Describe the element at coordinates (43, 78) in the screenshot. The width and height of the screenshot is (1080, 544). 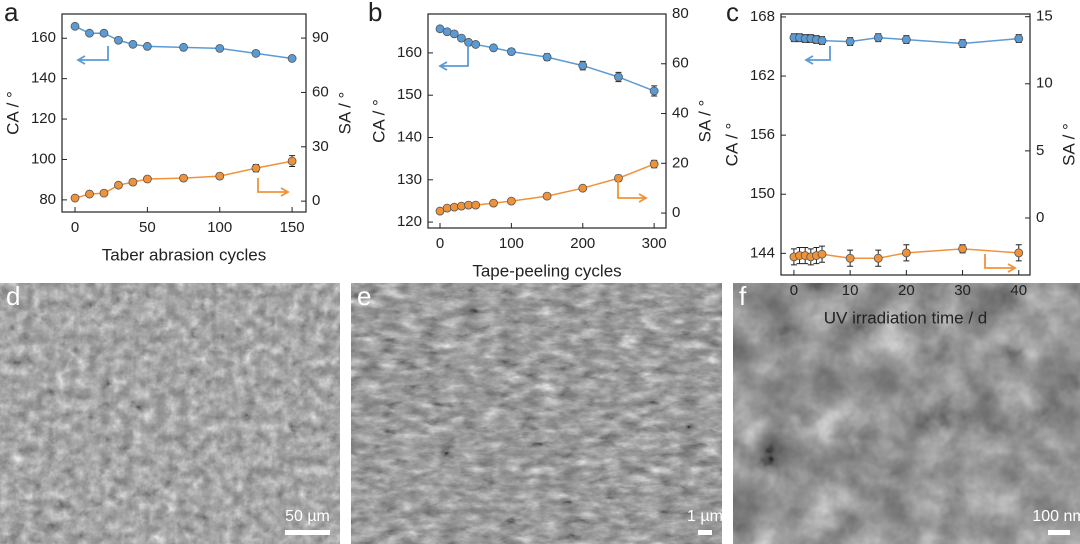
I see `y-tick-label: 140` at that location.